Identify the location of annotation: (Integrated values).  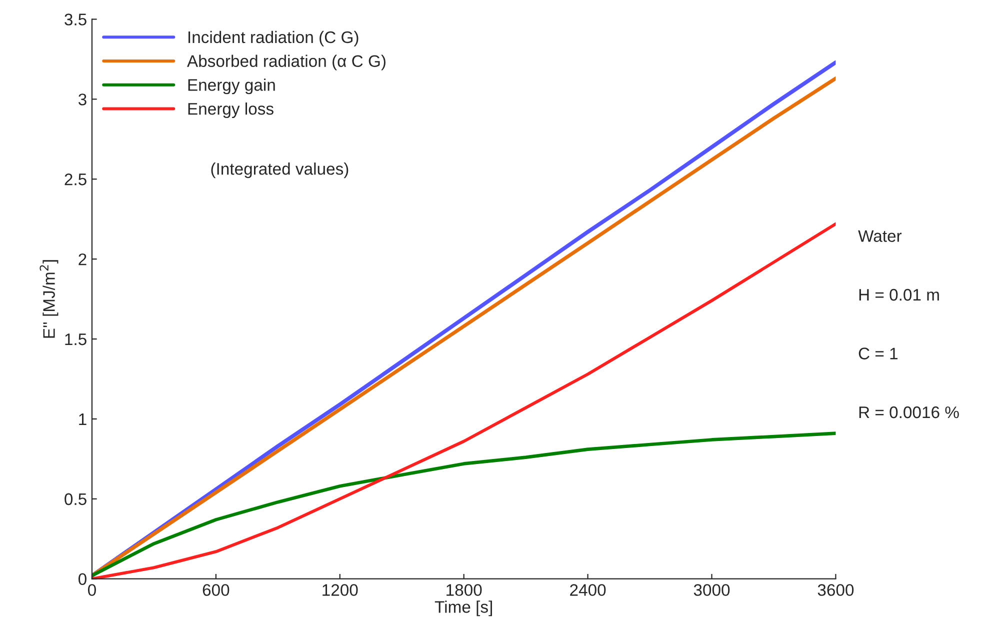
(279, 170).